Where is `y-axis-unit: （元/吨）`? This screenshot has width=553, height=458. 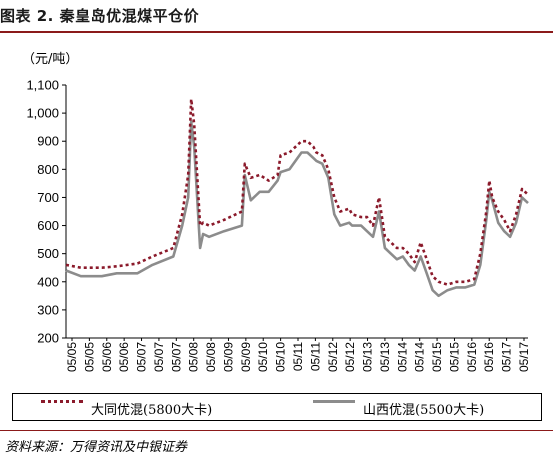
y-axis-unit: （元/吨） is located at coordinates (50, 59).